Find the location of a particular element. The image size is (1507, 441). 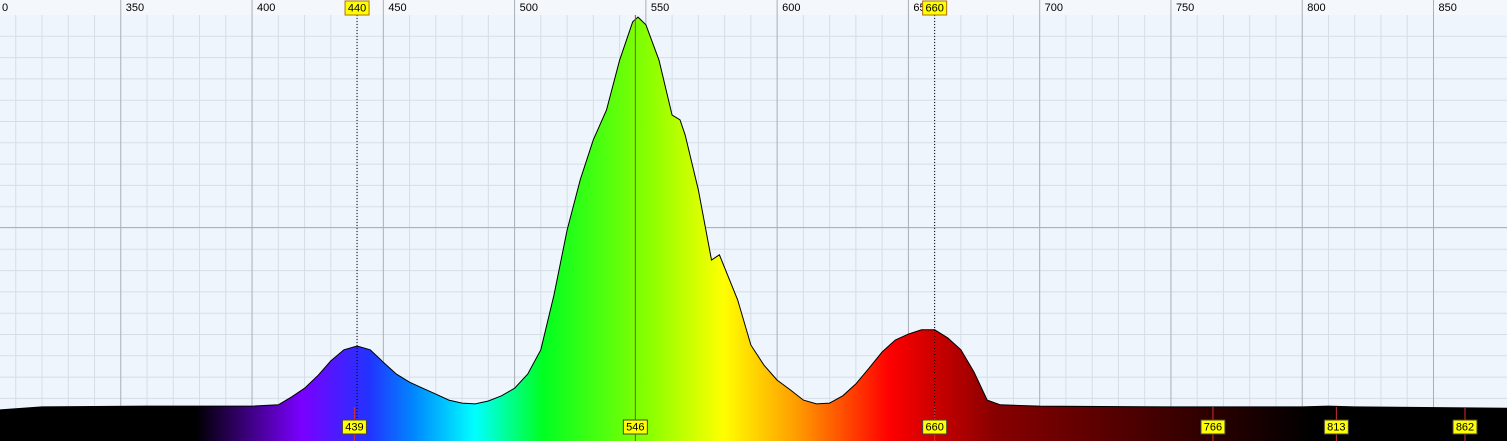

x-tick-label: 400 is located at coordinates (266, 8).